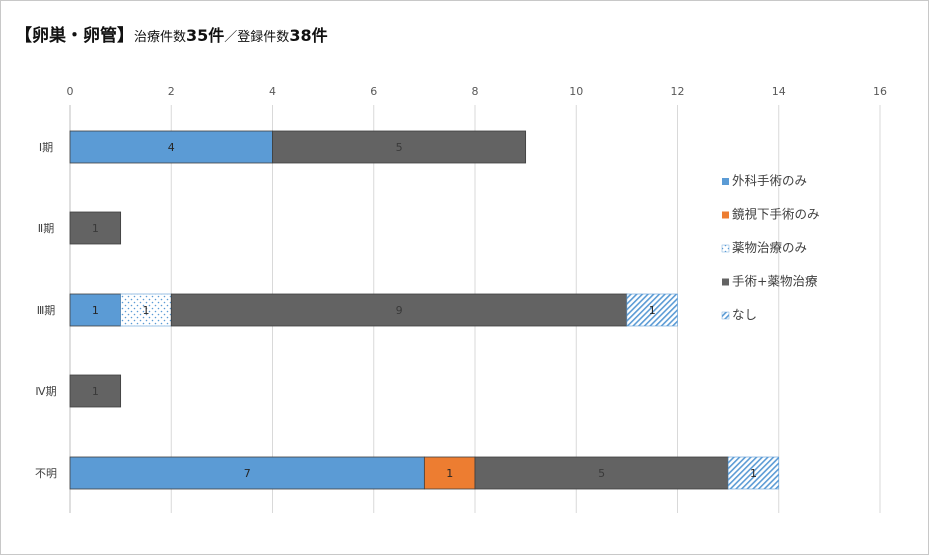 The image size is (929, 555). What do you see at coordinates (46, 310) in the screenshot?
I see `category-label: Ⅲ期` at bounding box center [46, 310].